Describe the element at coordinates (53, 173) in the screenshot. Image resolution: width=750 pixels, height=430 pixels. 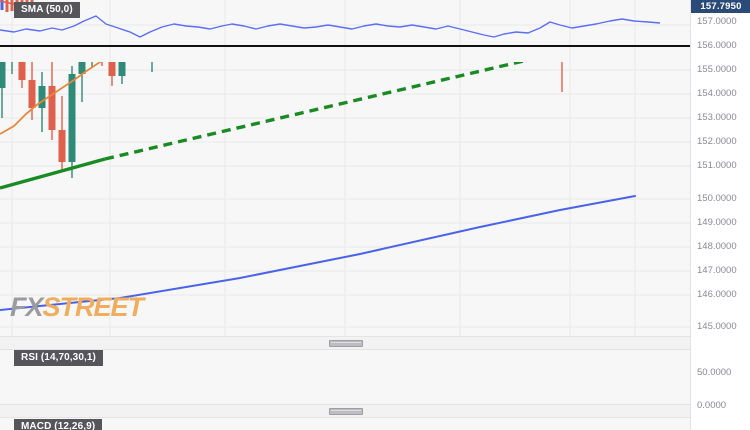
I see `trendline-solid` at that location.